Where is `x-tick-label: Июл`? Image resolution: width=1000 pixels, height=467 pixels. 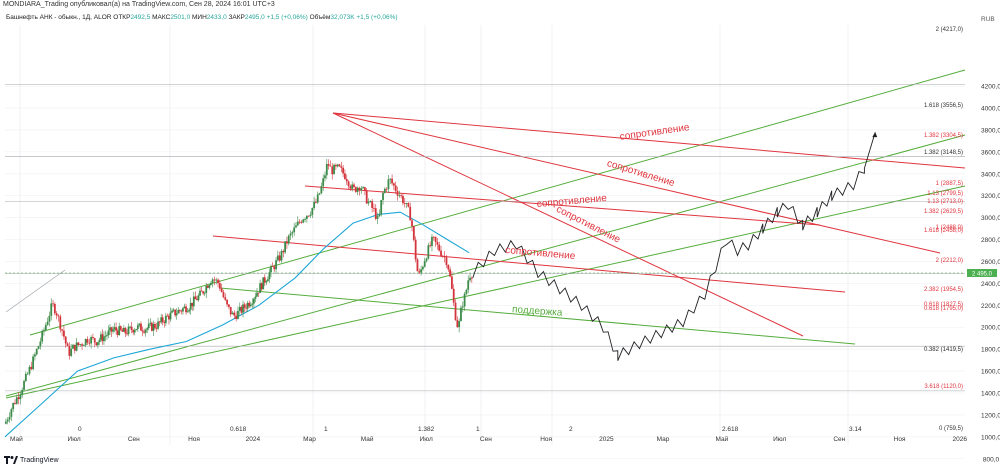 x-tick-label: Июл is located at coordinates (426, 439).